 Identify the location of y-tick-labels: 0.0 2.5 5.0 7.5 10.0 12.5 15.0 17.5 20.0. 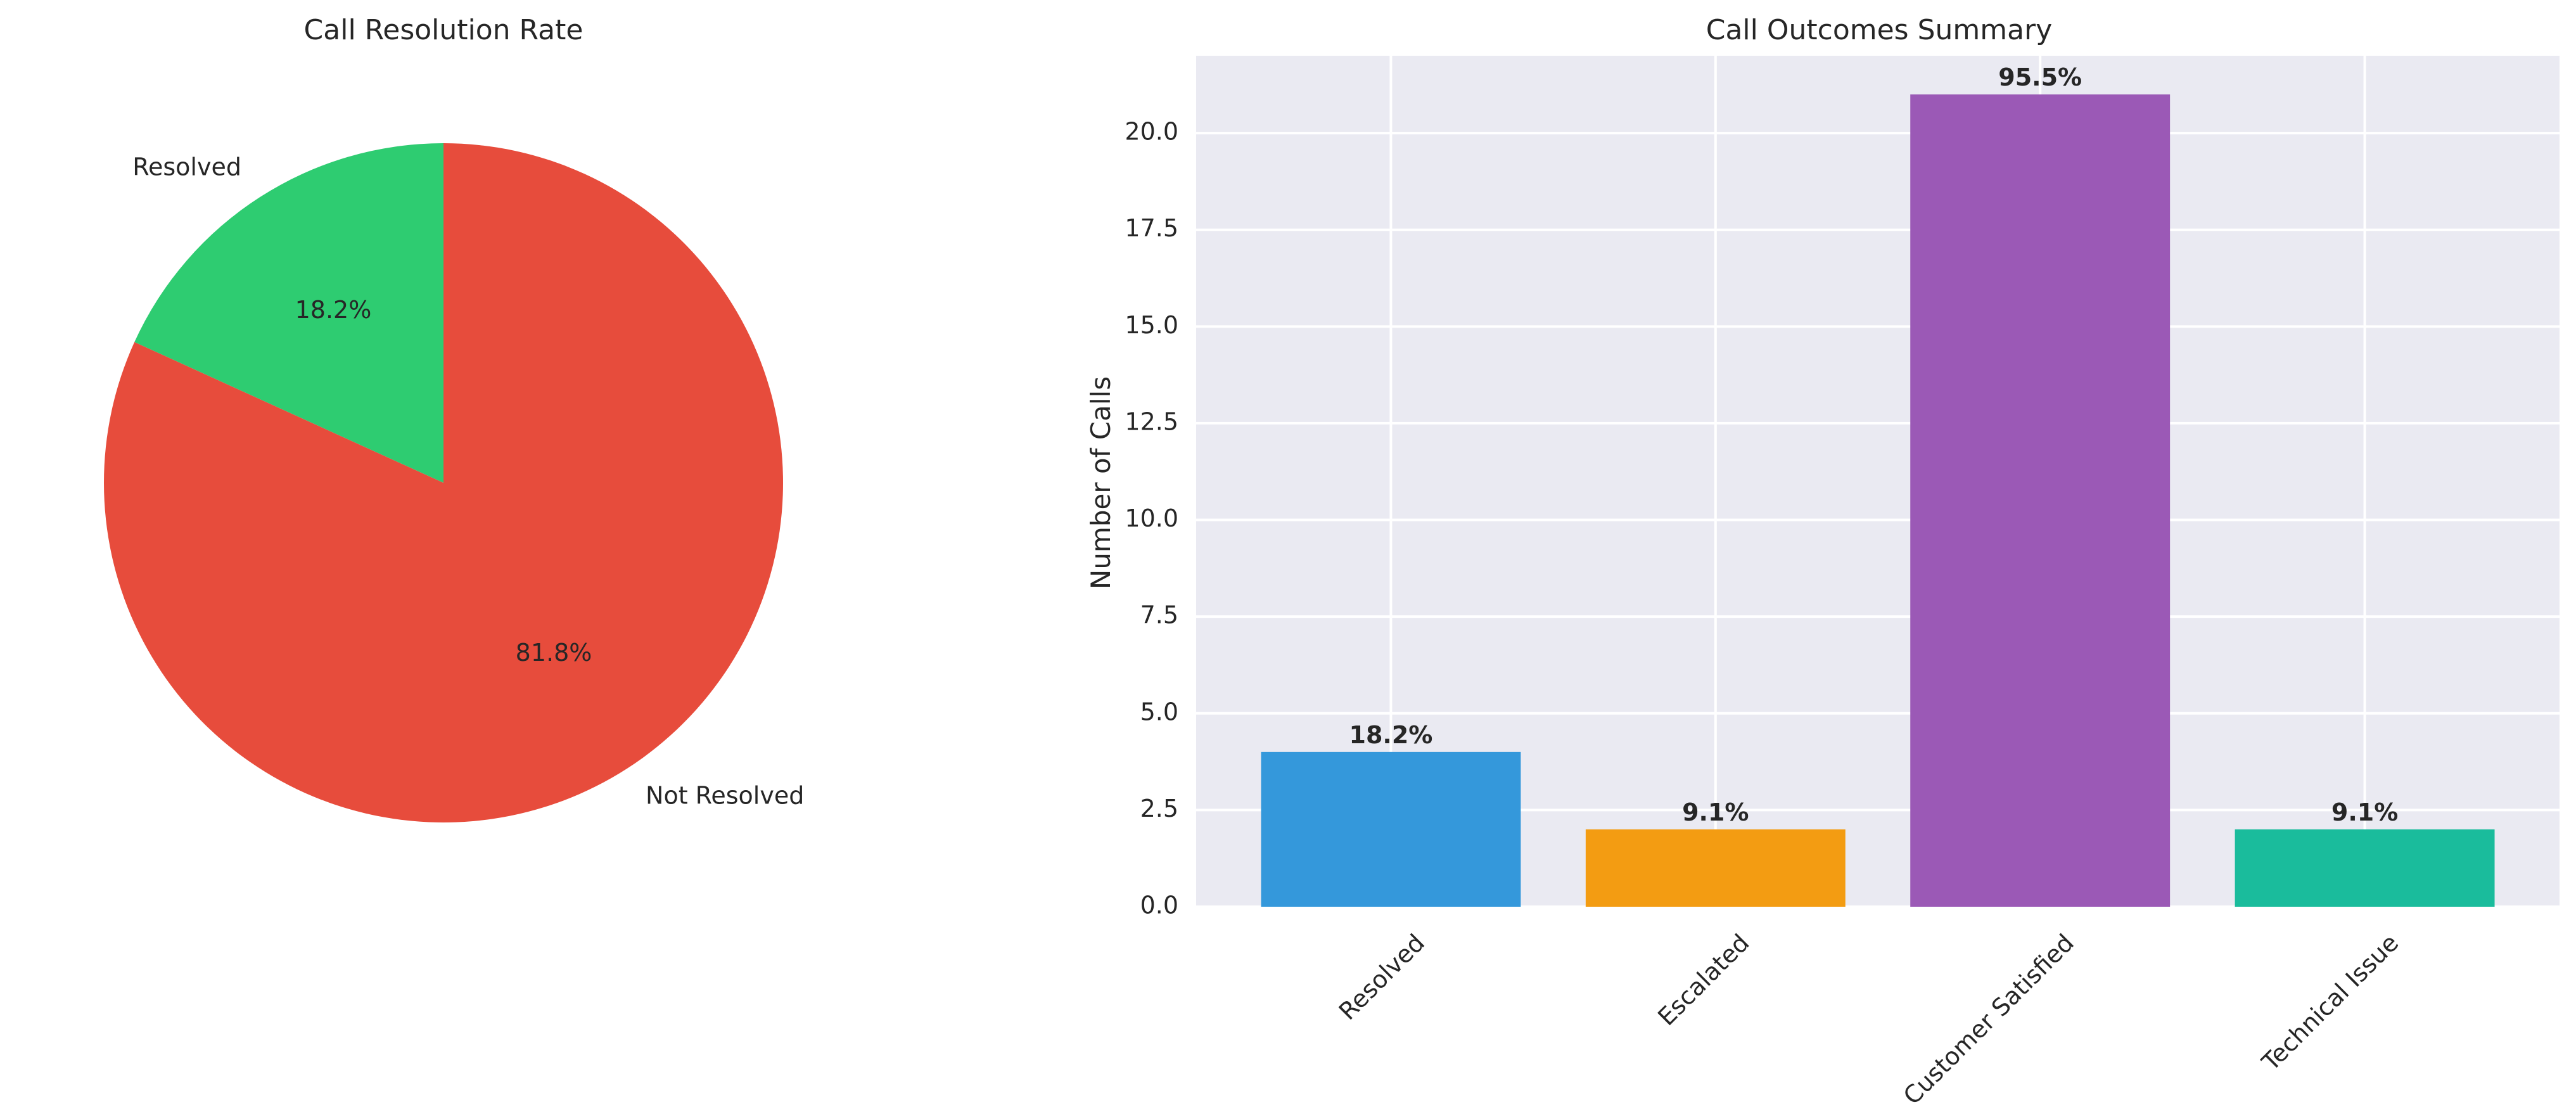
(1151, 518).